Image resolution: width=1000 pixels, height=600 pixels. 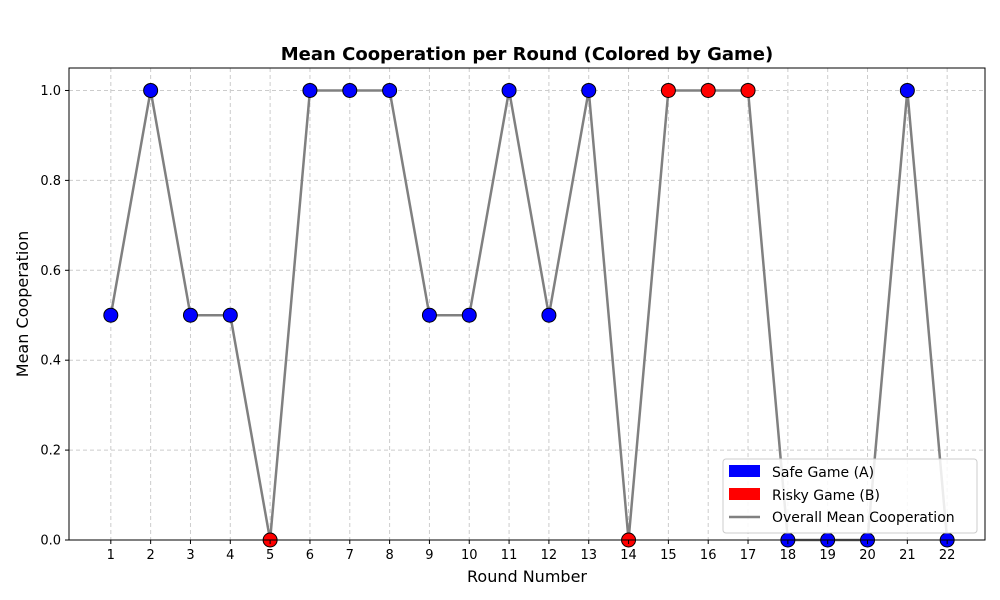 I want to click on x-tick-label: 1, so click(x=111, y=555).